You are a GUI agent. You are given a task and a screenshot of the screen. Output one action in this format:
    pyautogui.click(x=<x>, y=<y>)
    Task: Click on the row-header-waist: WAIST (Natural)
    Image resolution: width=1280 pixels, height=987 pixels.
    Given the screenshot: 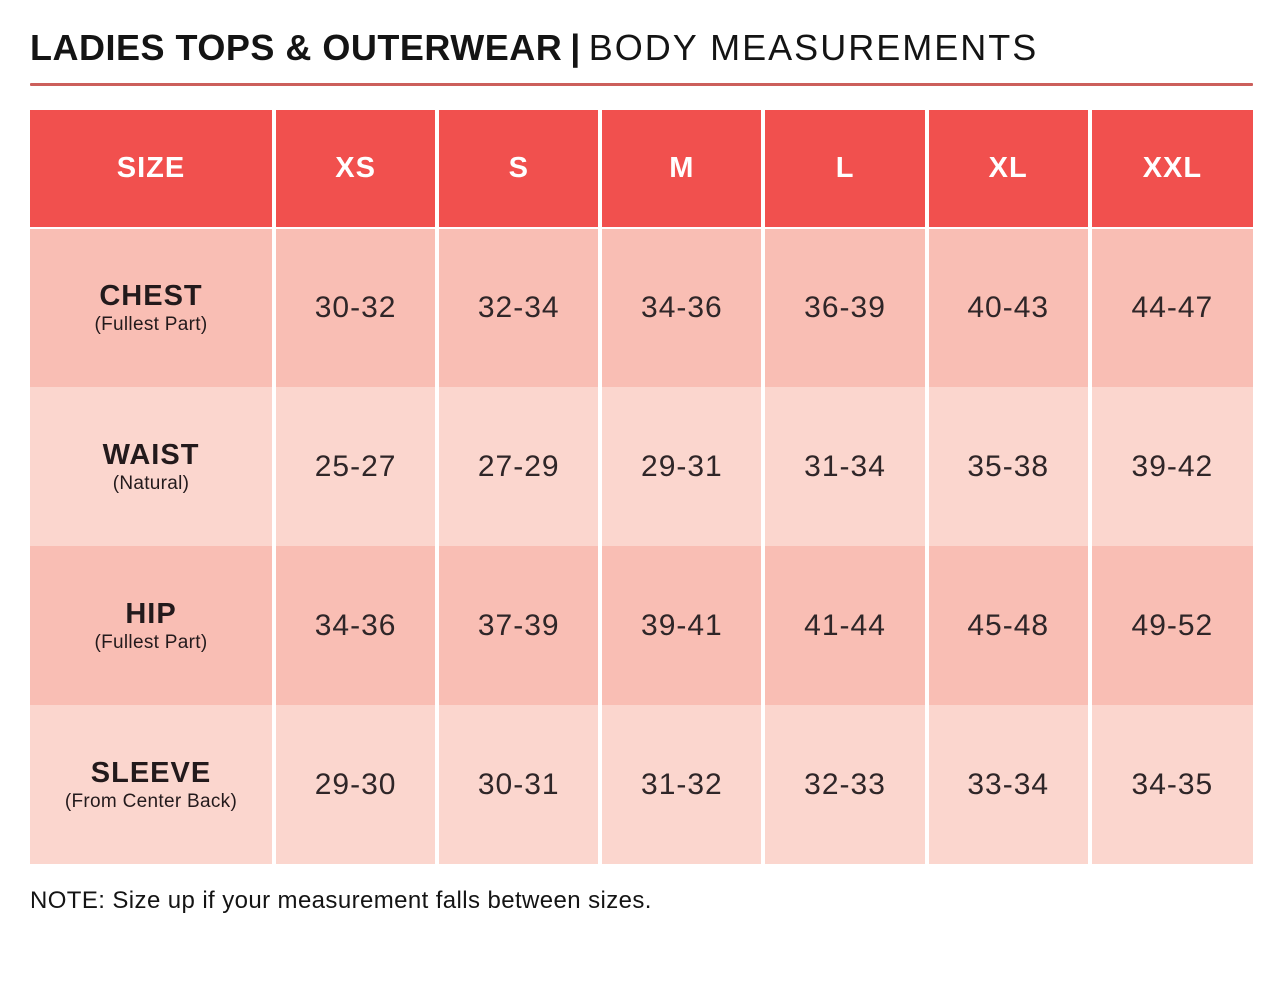 What is the action you would take?
    pyautogui.click(x=152, y=466)
    